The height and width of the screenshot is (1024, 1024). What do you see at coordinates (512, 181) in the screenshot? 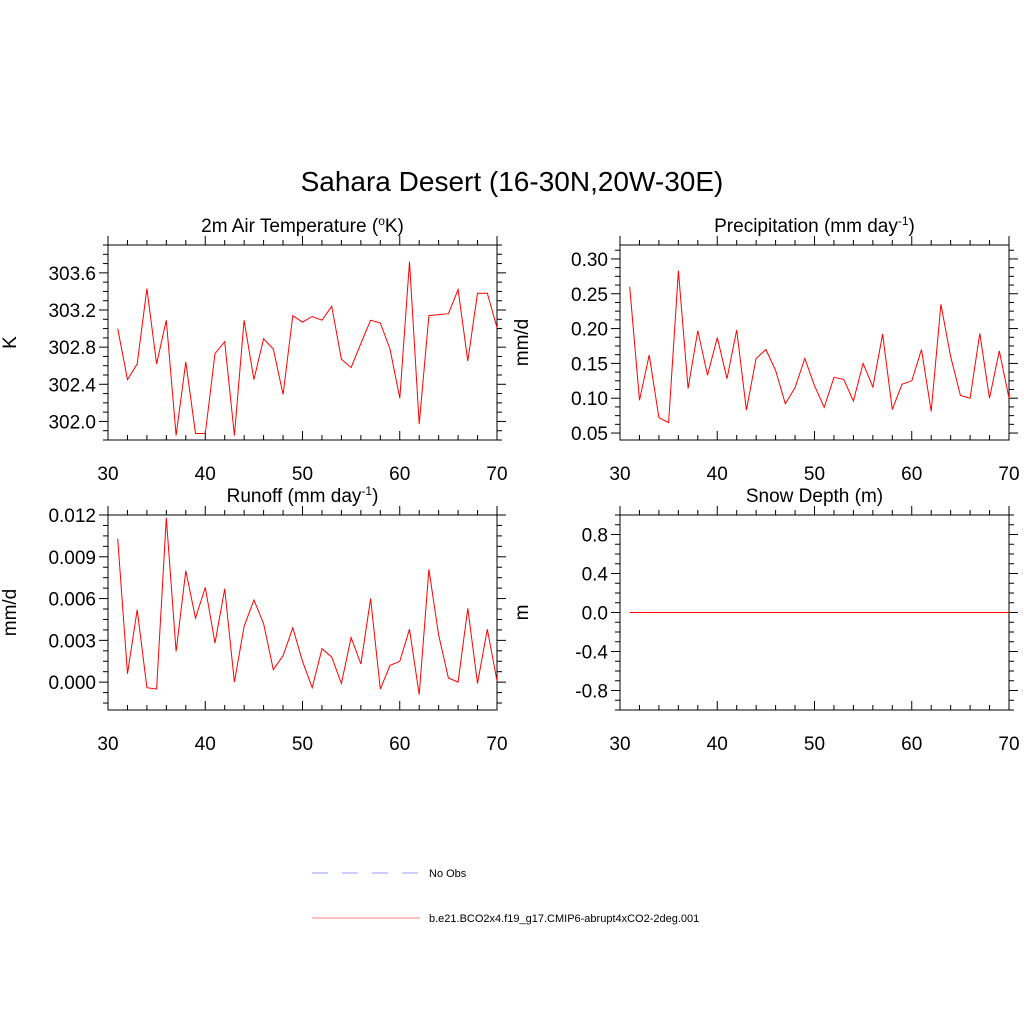
I see `figure-title: Sahara Desert (16-30N,20W-30E)` at bounding box center [512, 181].